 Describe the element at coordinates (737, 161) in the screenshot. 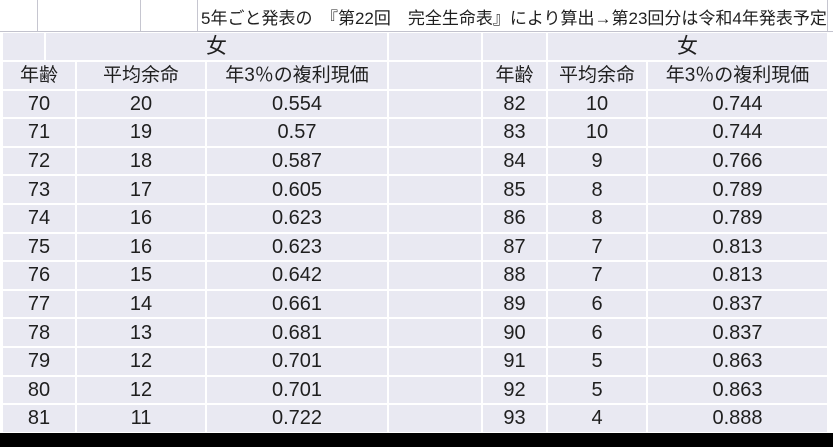

I see `cell-present-value: 0.766` at that location.